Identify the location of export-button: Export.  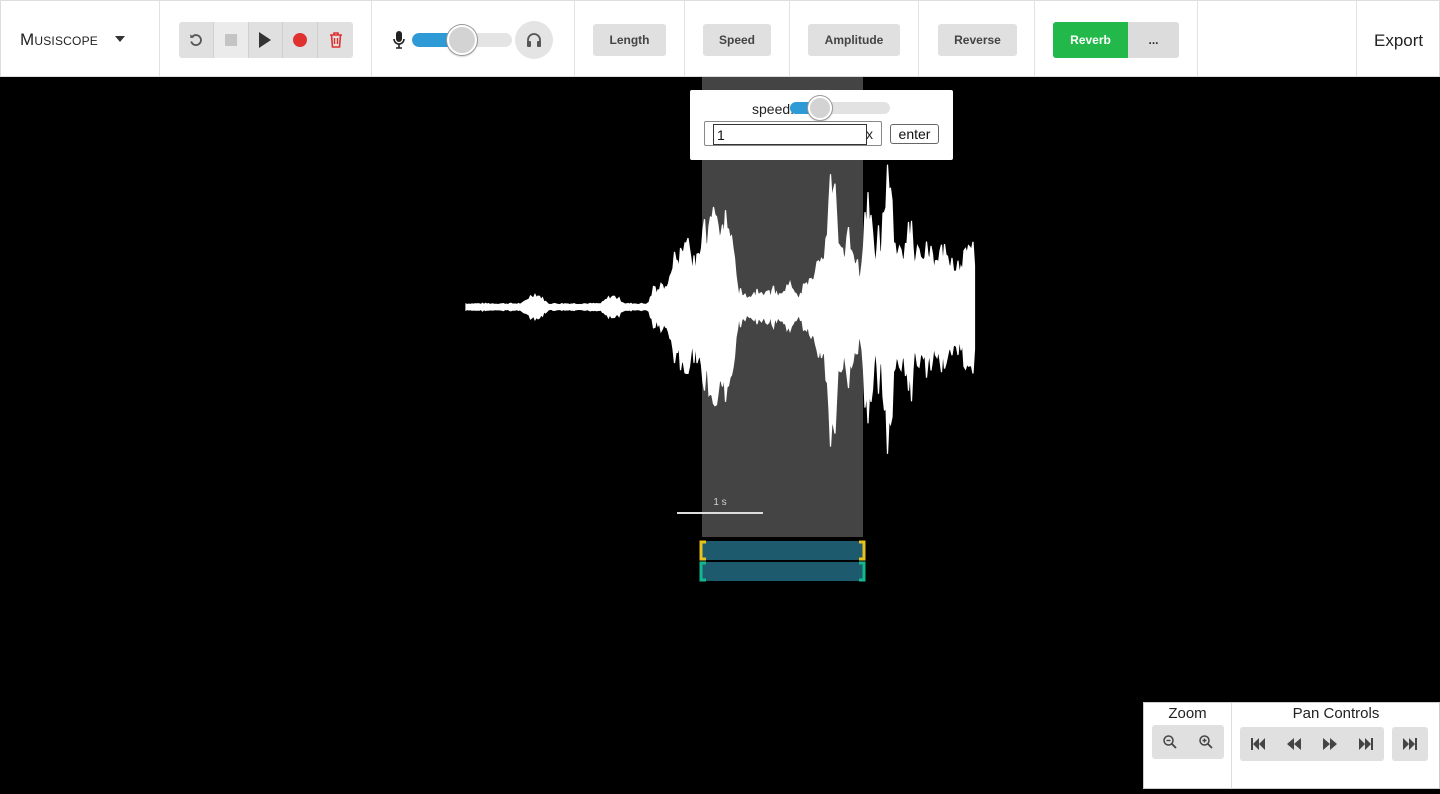
(1399, 40).